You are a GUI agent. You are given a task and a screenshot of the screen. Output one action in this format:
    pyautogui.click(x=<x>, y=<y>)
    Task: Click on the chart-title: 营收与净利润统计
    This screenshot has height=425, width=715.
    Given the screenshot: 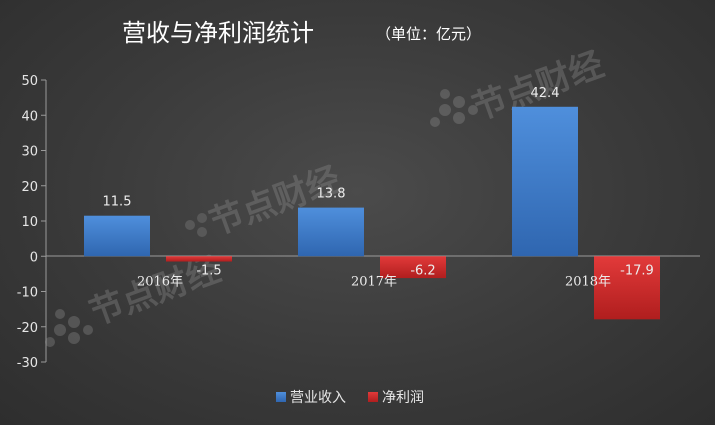 What is the action you would take?
    pyautogui.click(x=218, y=33)
    